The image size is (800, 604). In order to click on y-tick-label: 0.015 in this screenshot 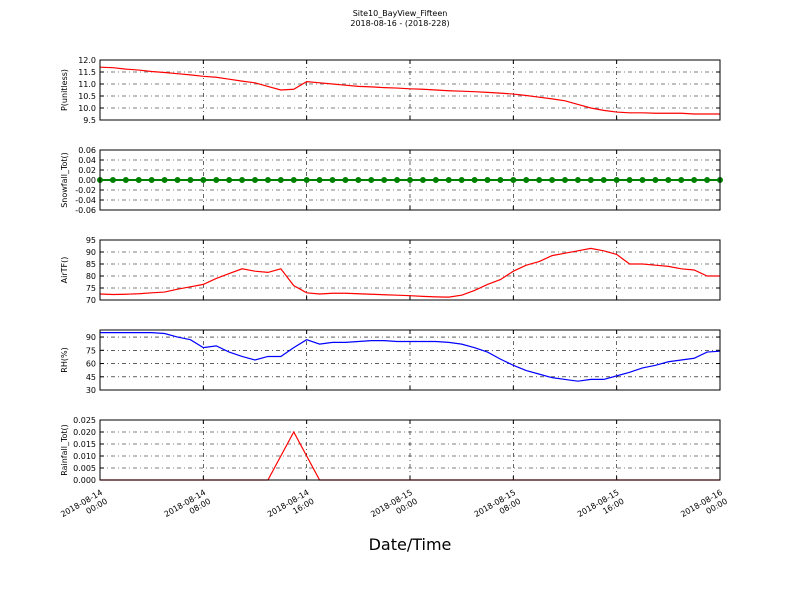, I will do `click(84, 444)`.